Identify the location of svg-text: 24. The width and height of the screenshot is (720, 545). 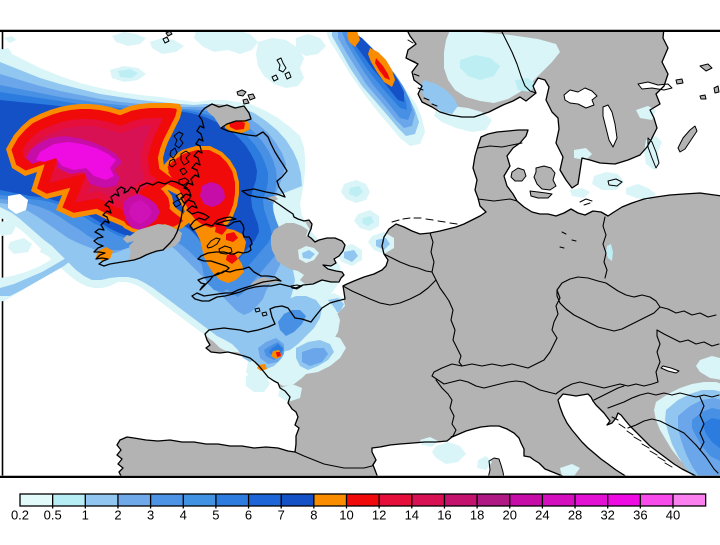
(542, 515).